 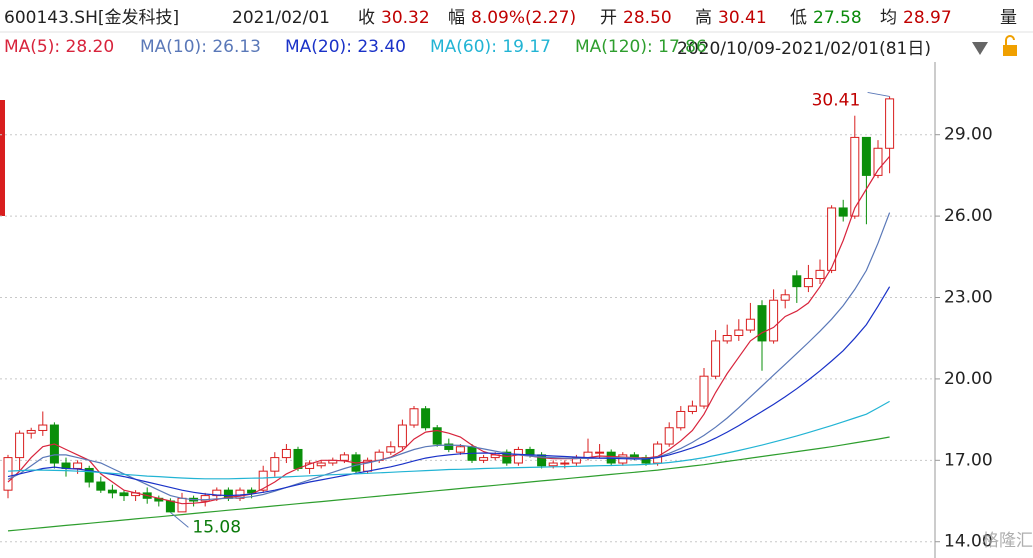 What do you see at coordinates (647, 18) in the screenshot?
I see `info-value: 28.50` at bounding box center [647, 18].